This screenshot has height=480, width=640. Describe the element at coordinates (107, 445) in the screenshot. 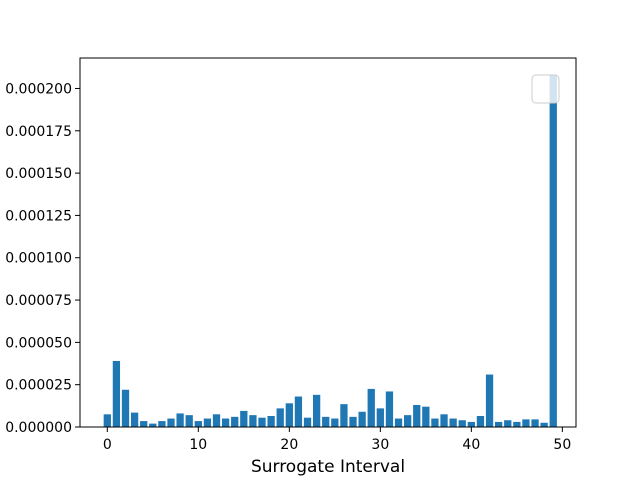

I see `x-tick-label: 0` at that location.